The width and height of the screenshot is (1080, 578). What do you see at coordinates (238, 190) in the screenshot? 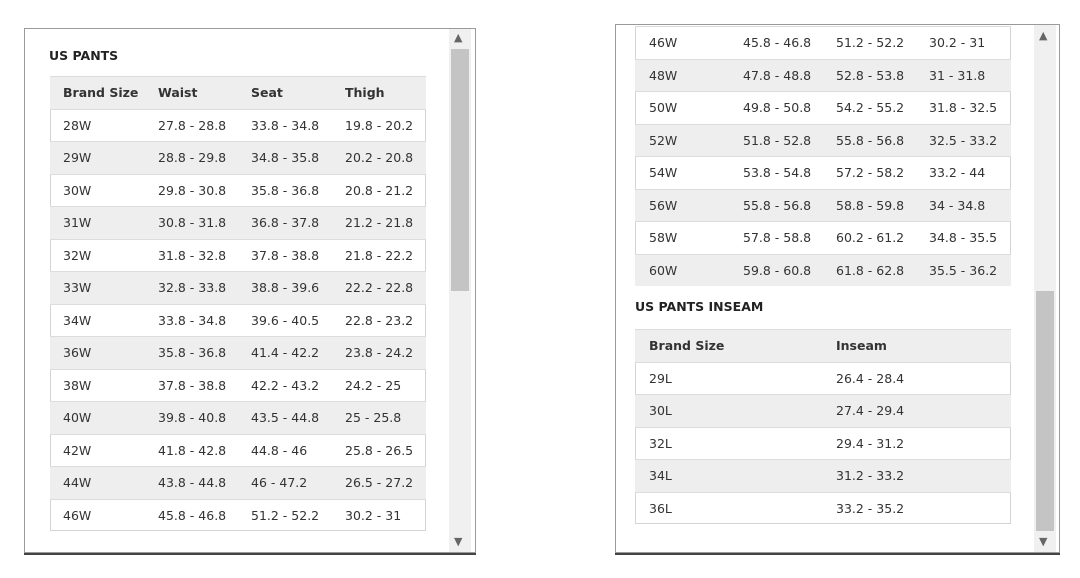
I see `table-row: 30W 29.8 - 30.8 35.8 - 36.8 20.8 - 21.2` at bounding box center [238, 190].